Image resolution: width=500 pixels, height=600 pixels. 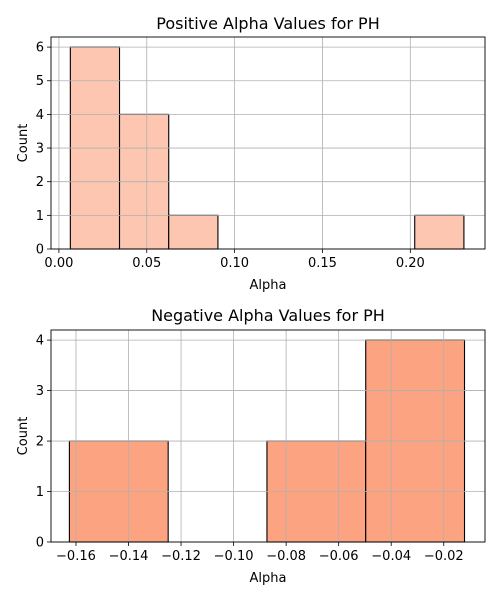 I want to click on x-tick-label: −0.02, so click(x=444, y=556).